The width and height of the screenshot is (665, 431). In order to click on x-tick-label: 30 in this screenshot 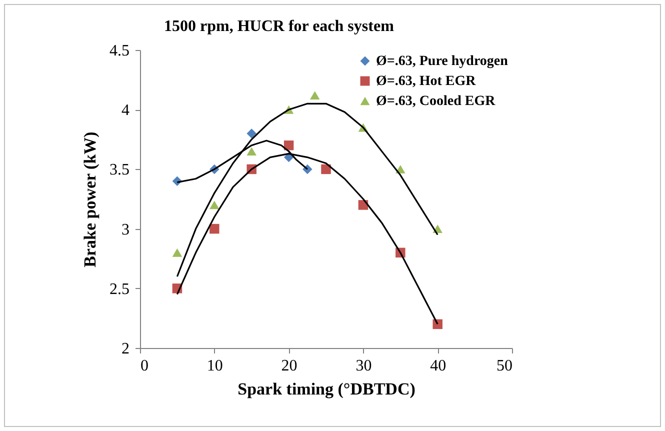, I will do `click(364, 366)`.